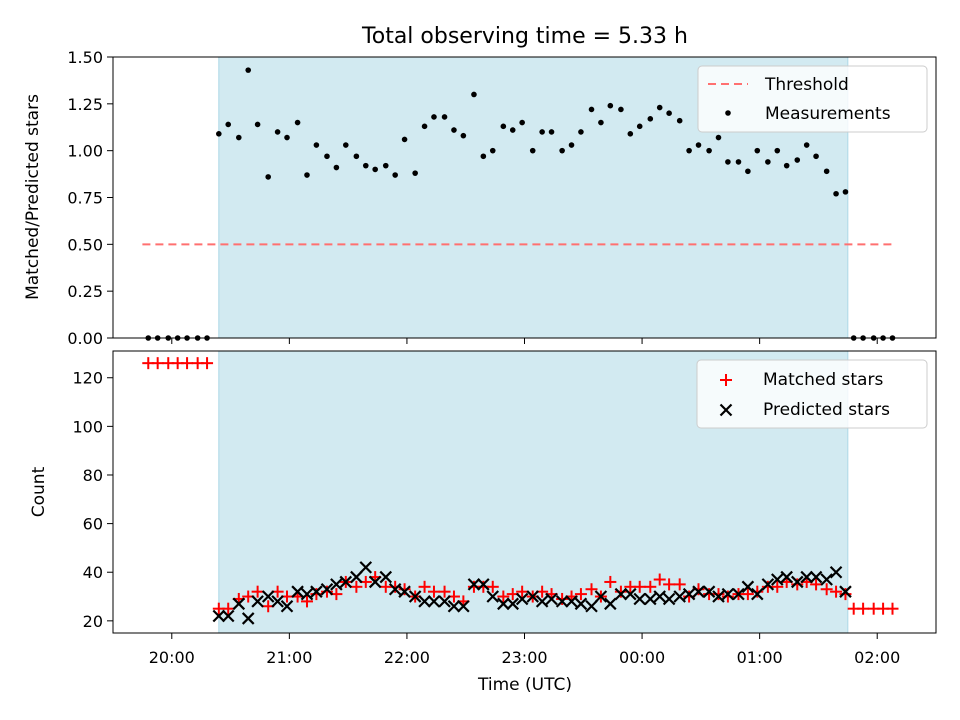  What do you see at coordinates (728, 113) in the screenshot?
I see `measurements-legend-swatch` at bounding box center [728, 113].